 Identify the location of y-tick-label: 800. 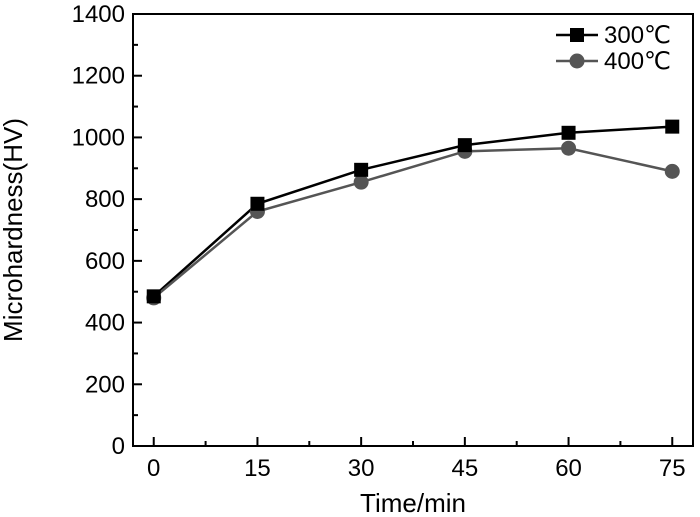
(105, 199).